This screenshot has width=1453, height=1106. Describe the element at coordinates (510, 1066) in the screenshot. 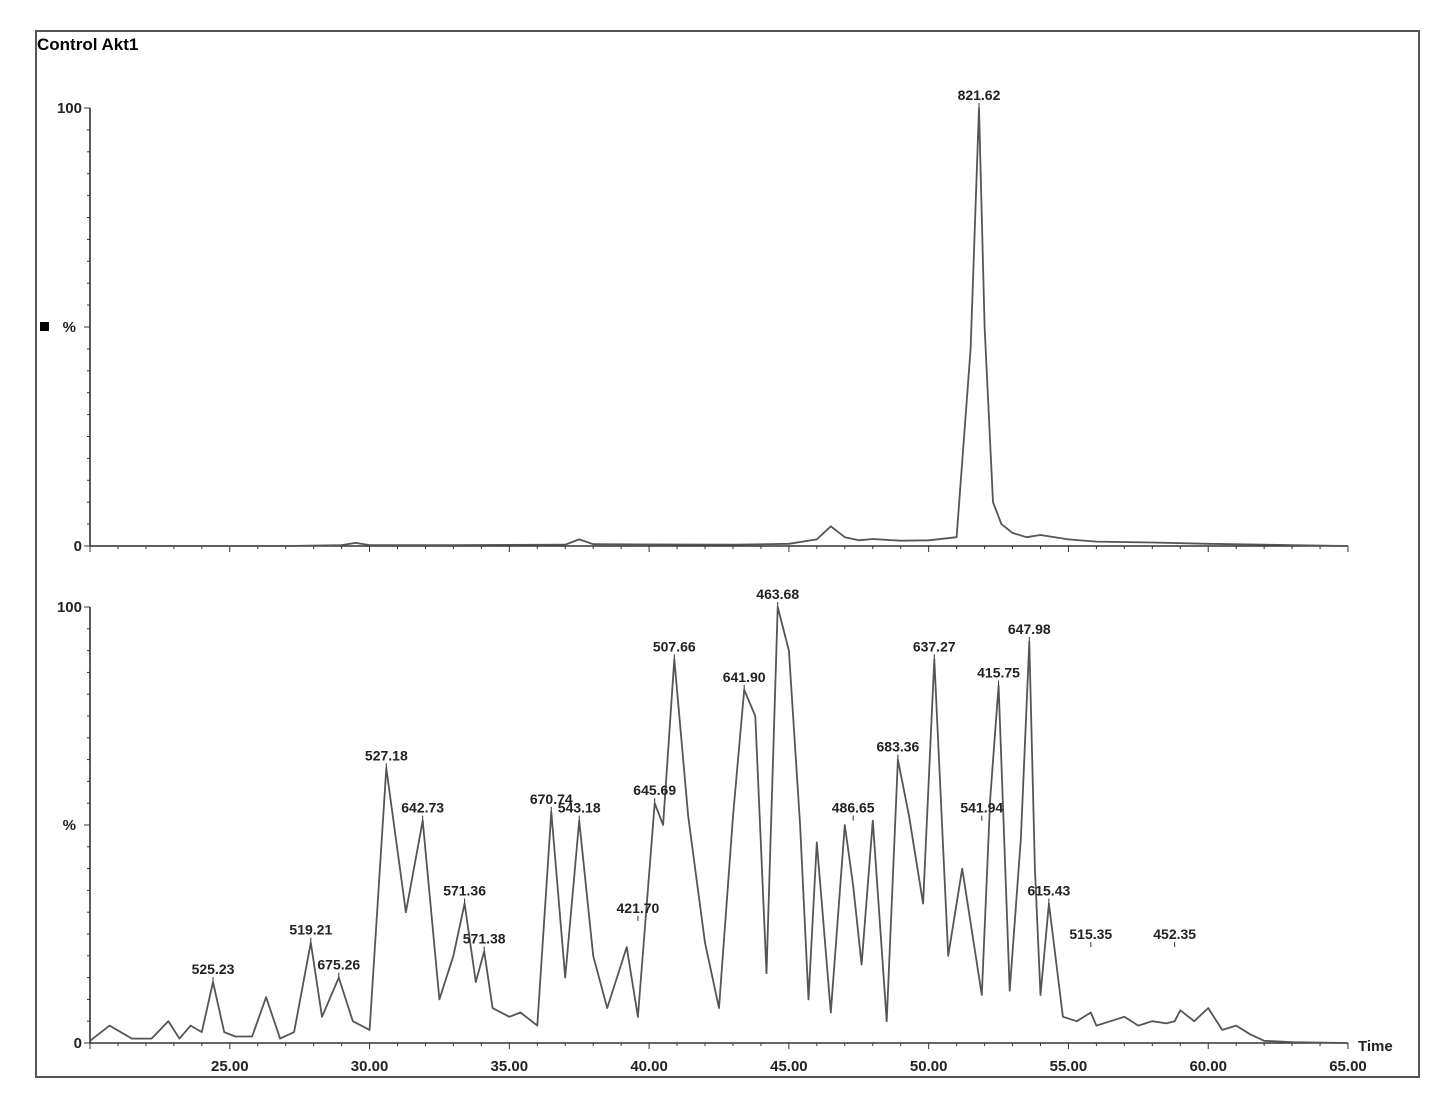

I see `x-tick-label: 35.00` at that location.